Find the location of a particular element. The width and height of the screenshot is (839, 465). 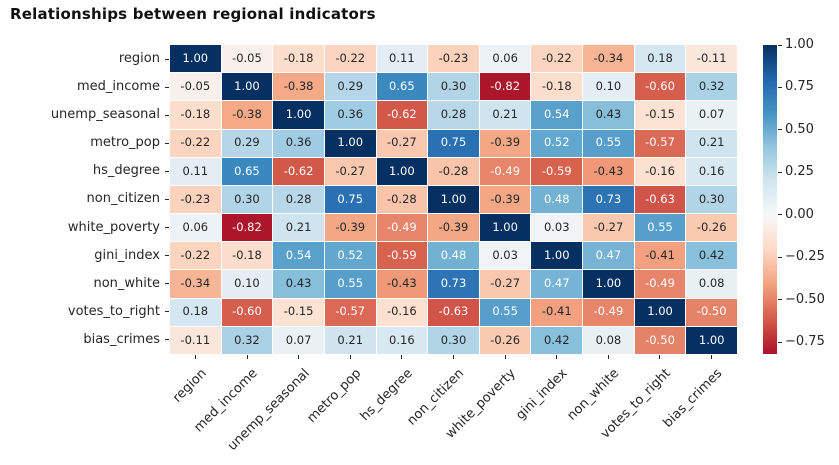

y-axis-label: non_white is located at coordinates (126, 283).